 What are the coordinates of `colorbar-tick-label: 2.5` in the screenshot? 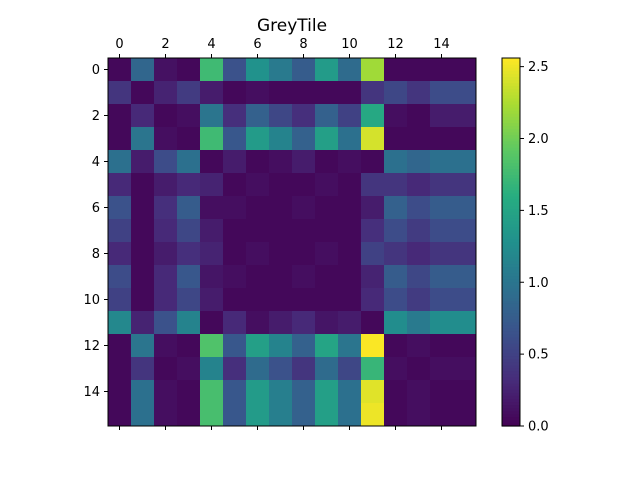 It's located at (538, 67).